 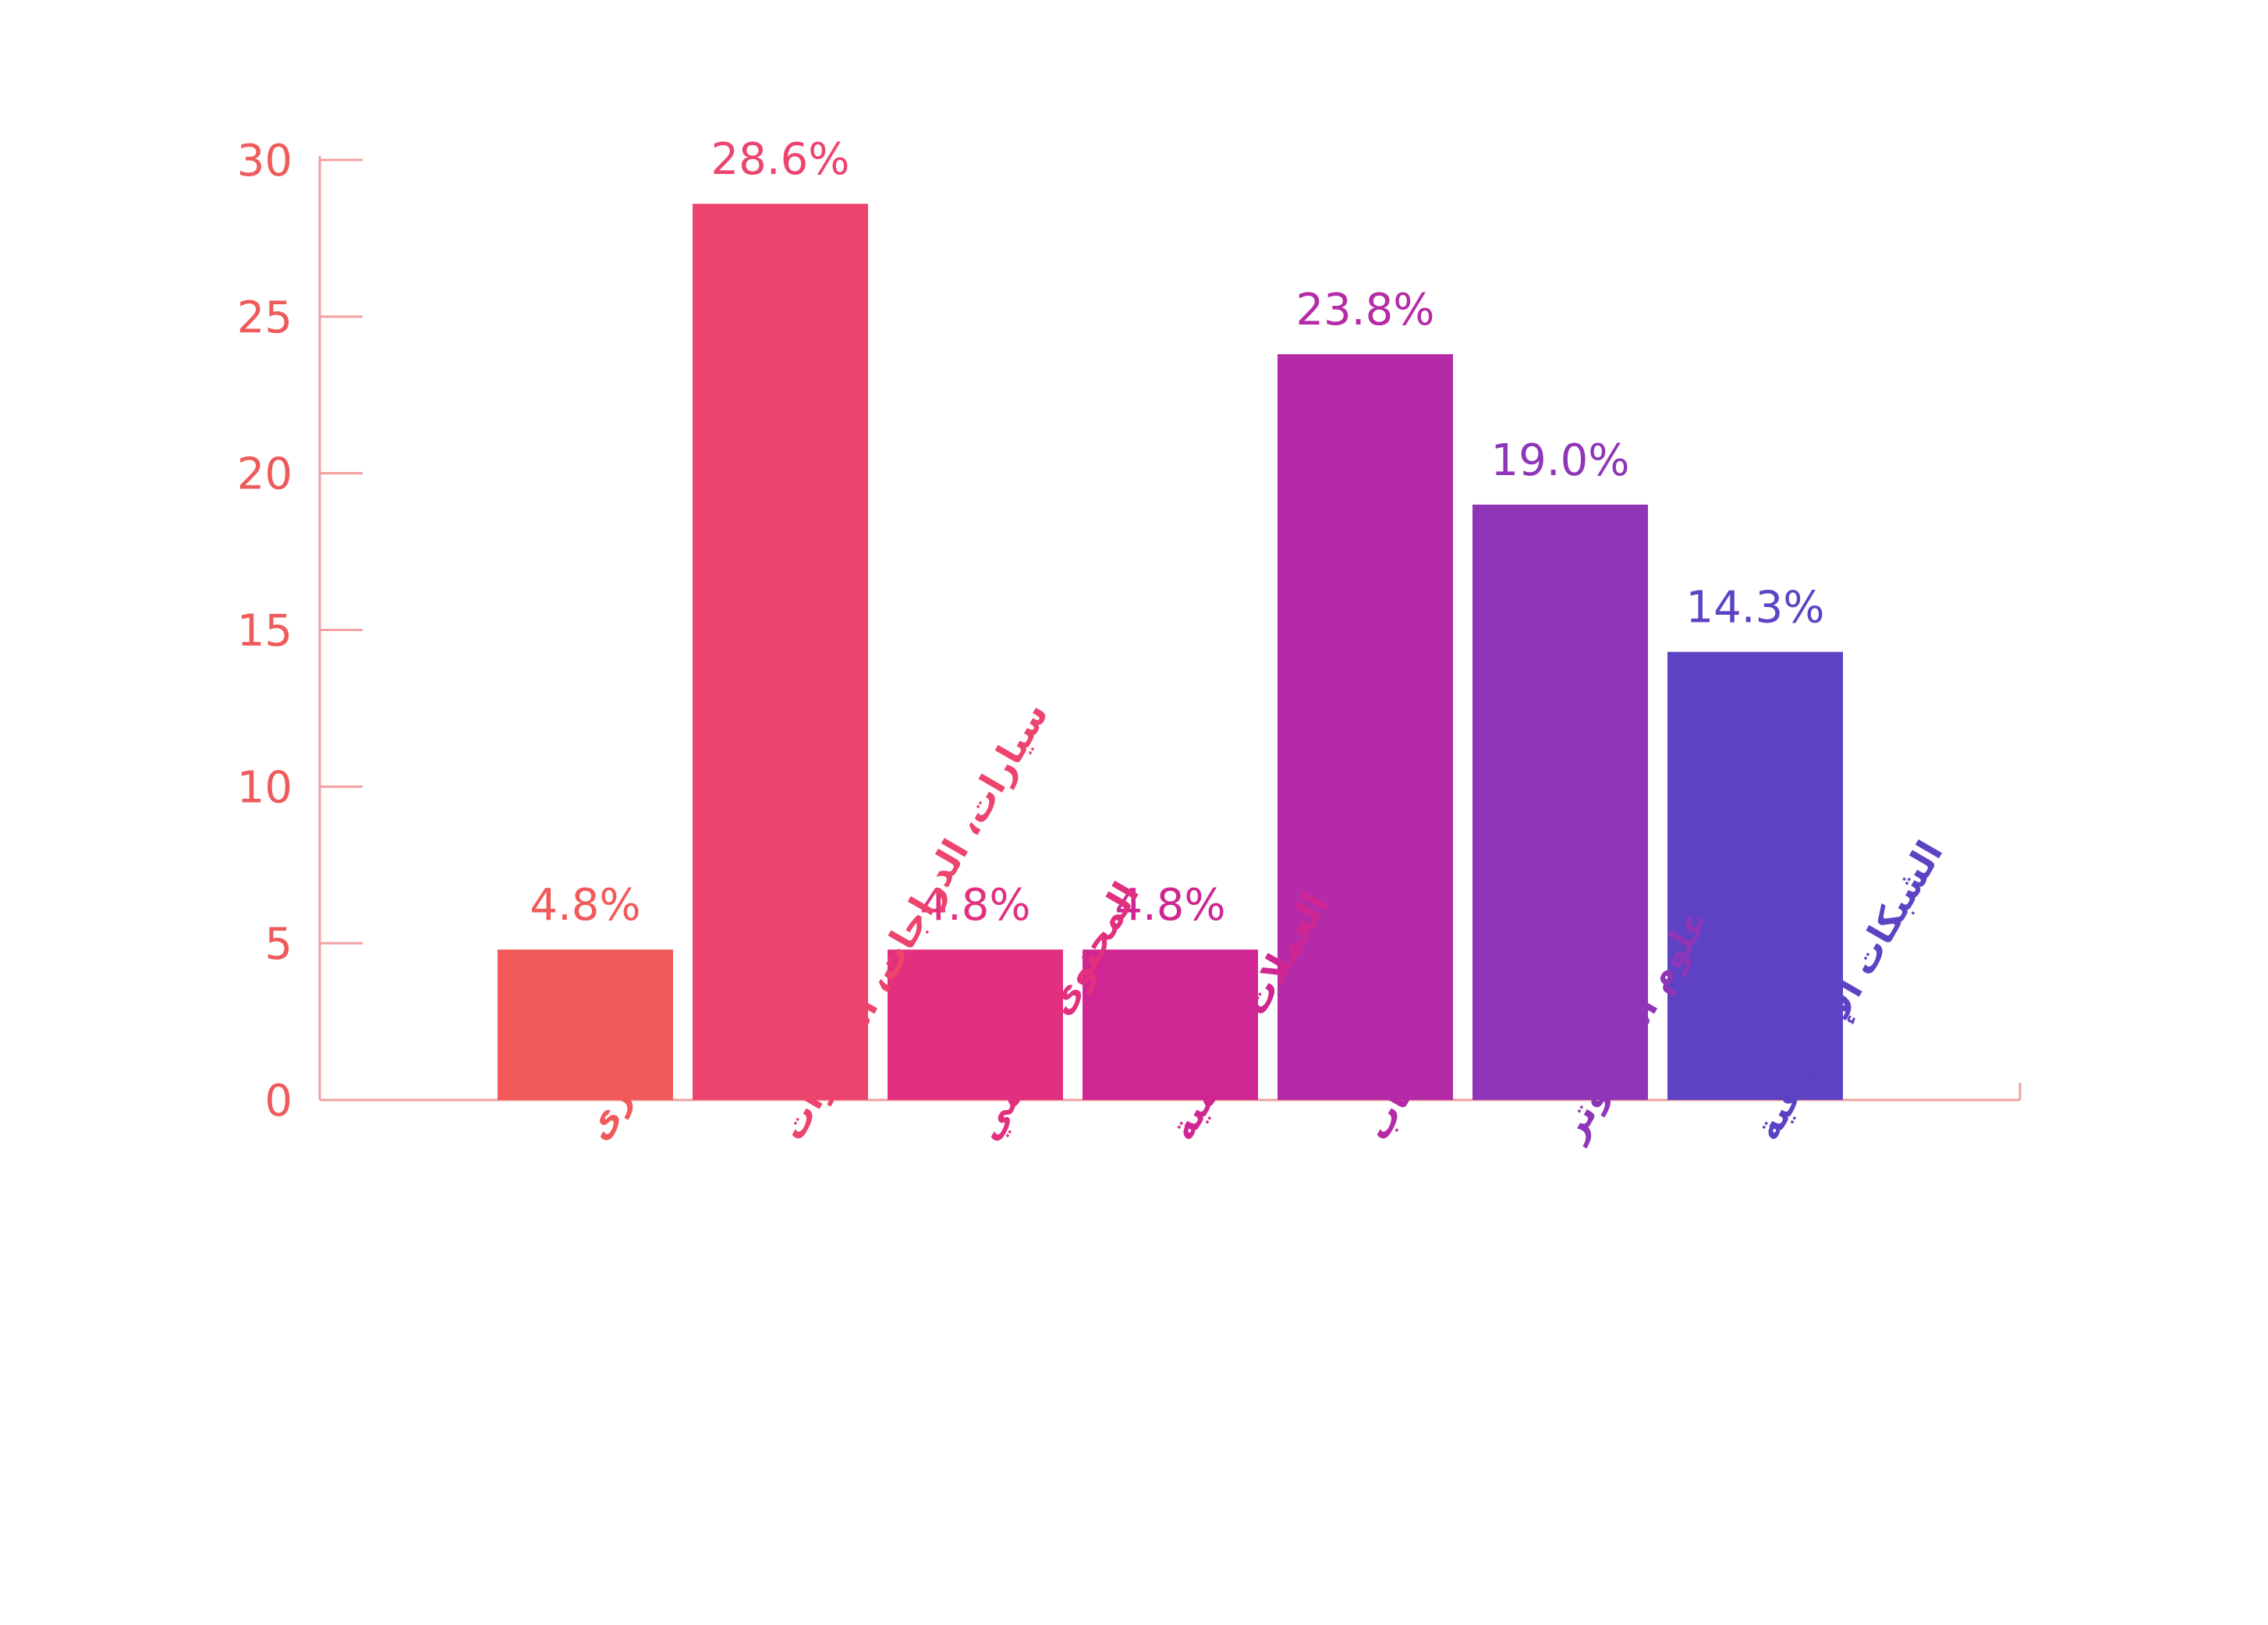 What do you see at coordinates (1560, 461) in the screenshot?
I see `data-label: 19.0%` at bounding box center [1560, 461].